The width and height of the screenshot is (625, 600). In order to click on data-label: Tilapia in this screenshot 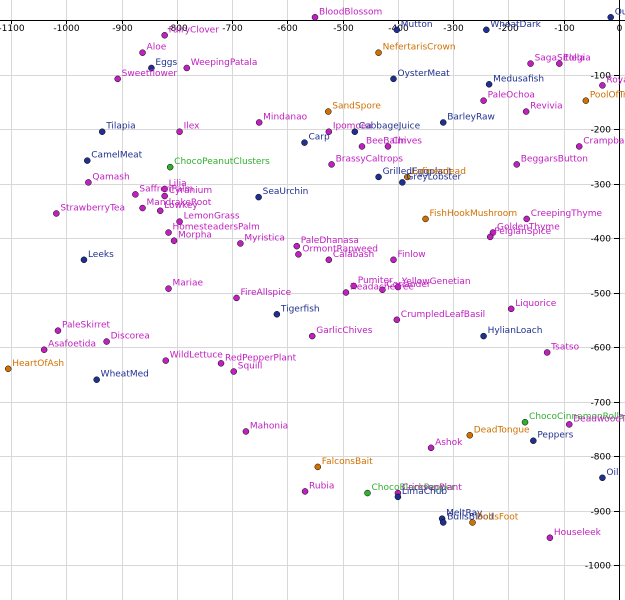, I will do `click(120, 127)`.